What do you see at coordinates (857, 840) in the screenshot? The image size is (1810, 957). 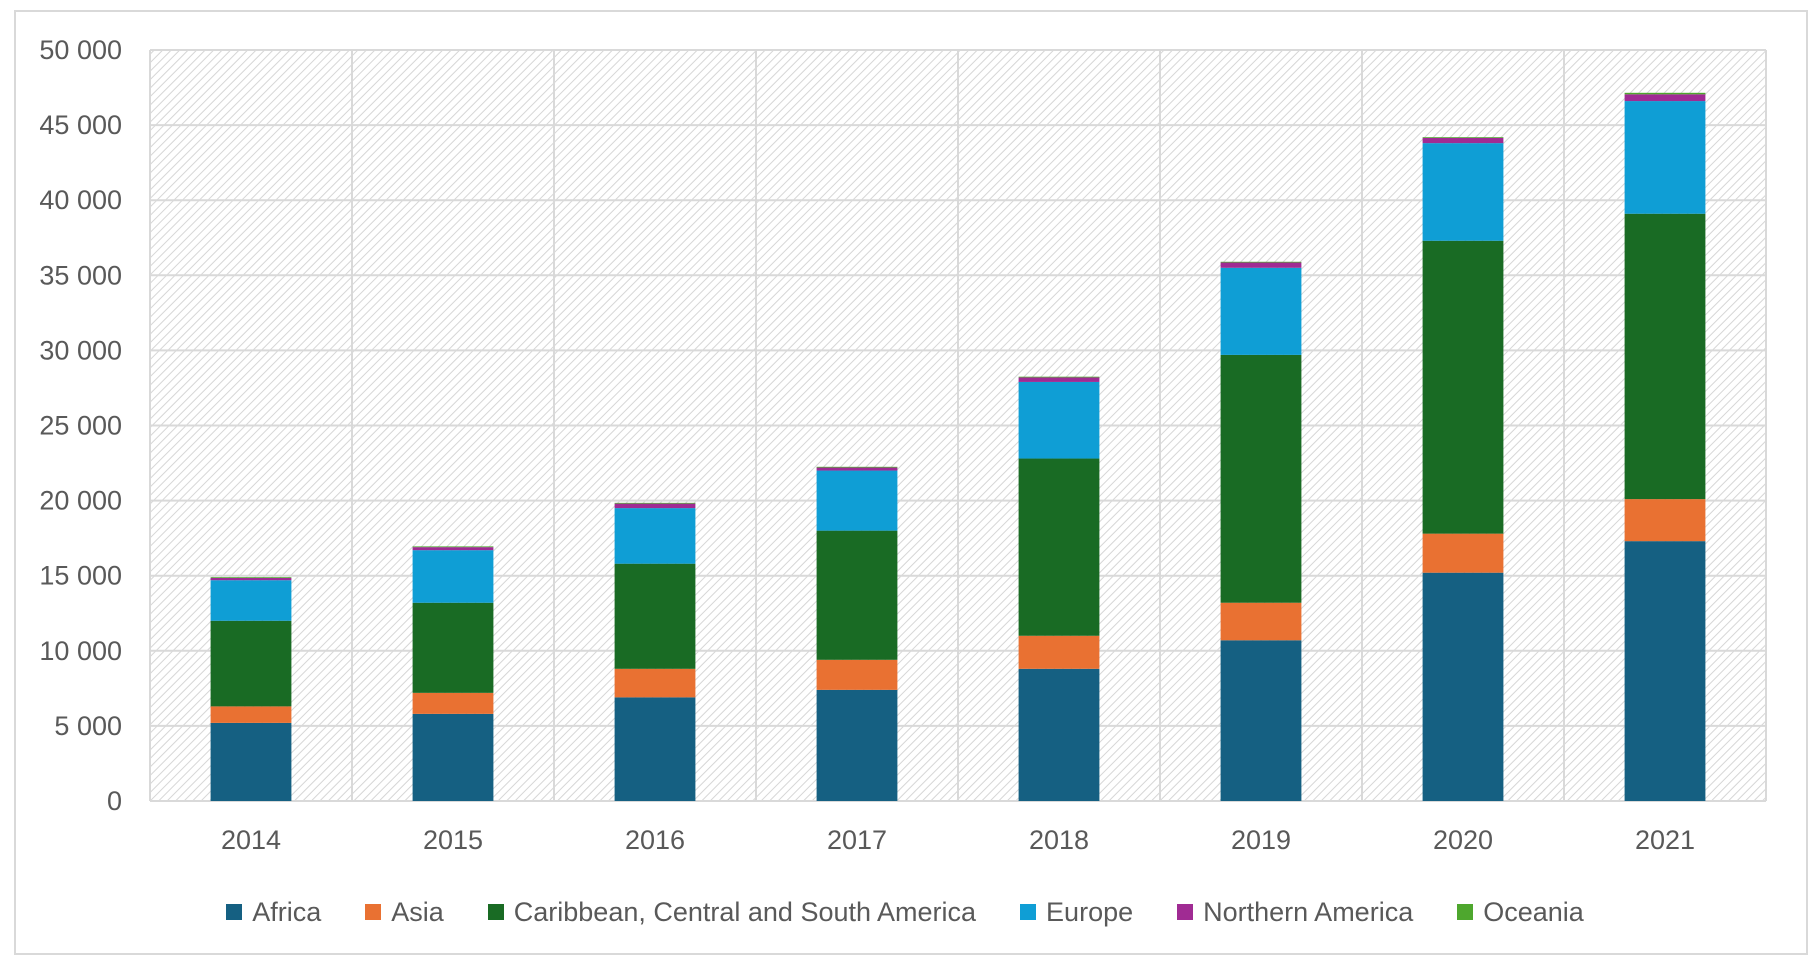 I see `x-tick-label: 2017` at bounding box center [857, 840].